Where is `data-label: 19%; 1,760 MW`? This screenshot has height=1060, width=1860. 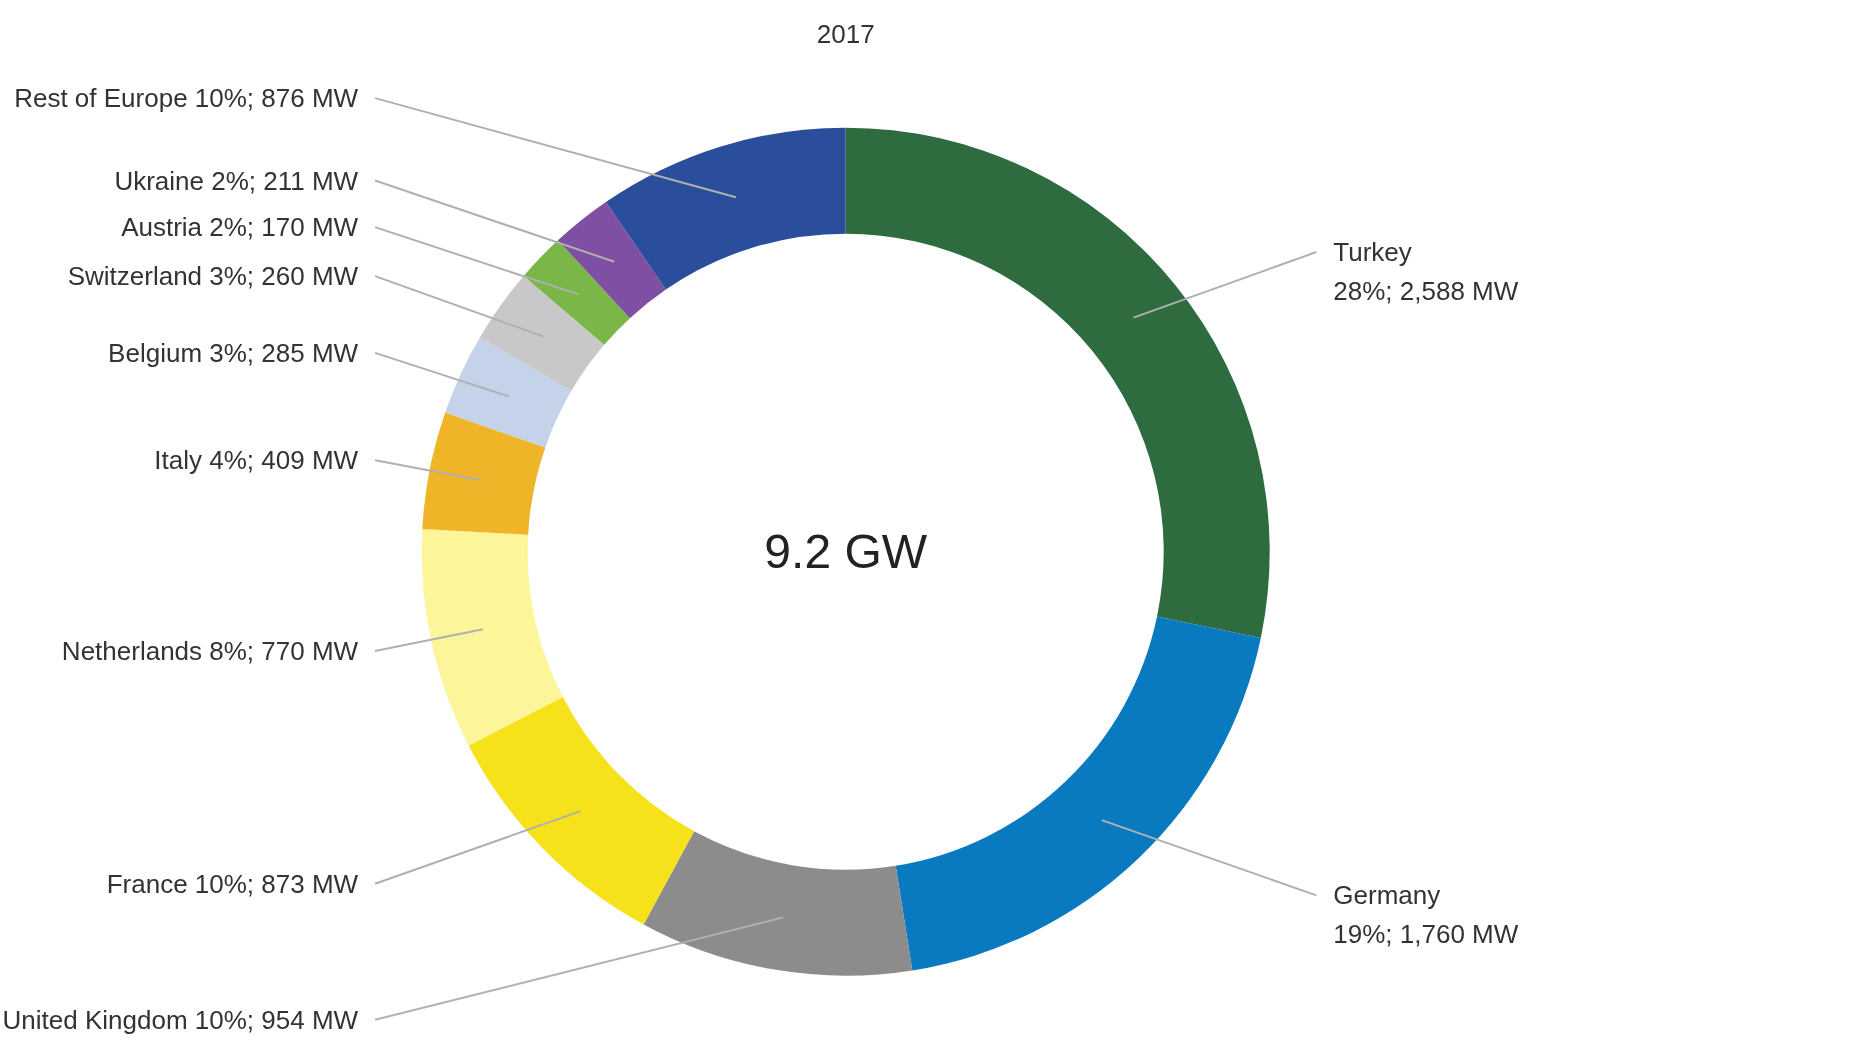 data-label: 19%; 1,760 MW is located at coordinates (1426, 933).